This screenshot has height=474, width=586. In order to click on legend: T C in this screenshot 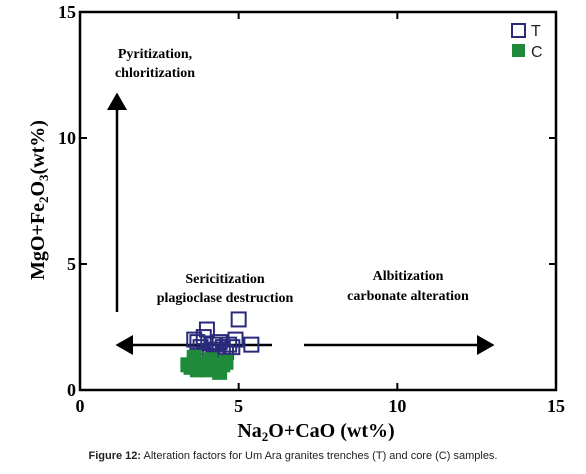, I will do `click(527, 42)`.